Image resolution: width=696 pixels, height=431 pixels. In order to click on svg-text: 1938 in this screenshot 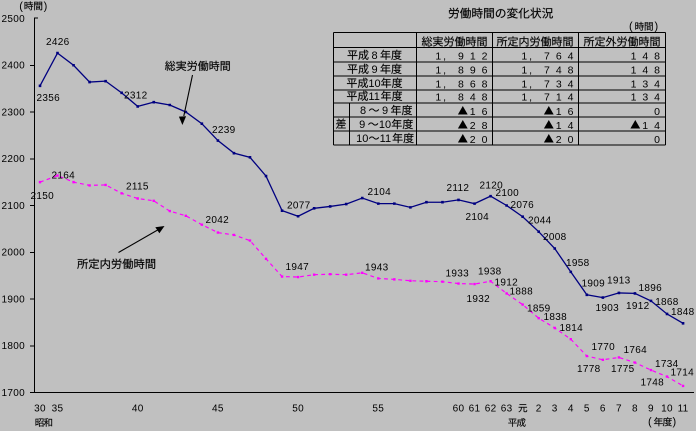, I will do `click(490, 272)`.